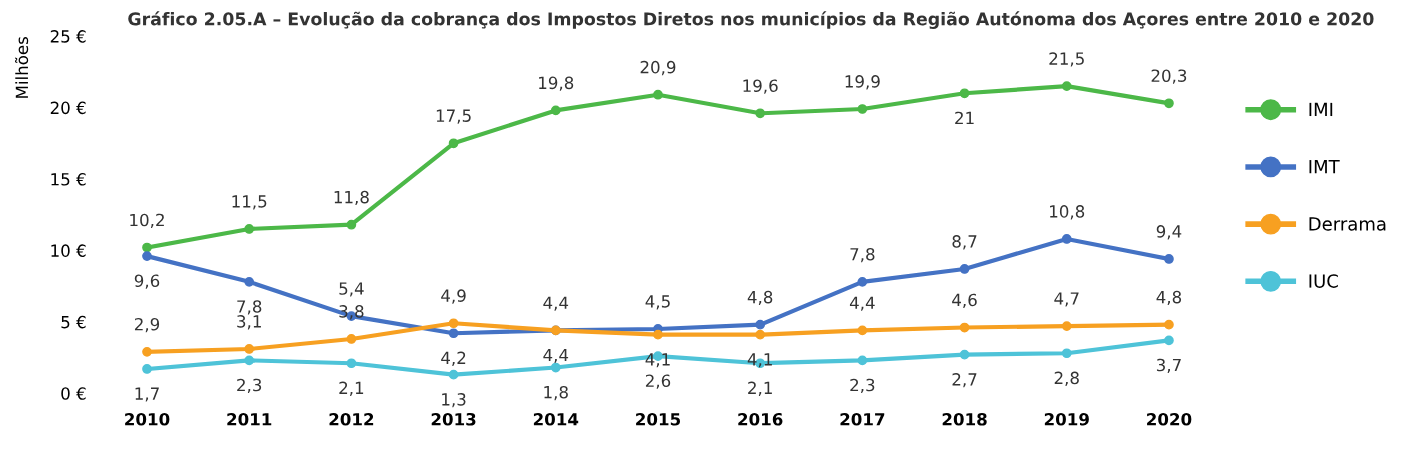 Image resolution: width=1415 pixels, height=452 pixels. I want to click on x-tick-label: 2019, so click(1066, 419).